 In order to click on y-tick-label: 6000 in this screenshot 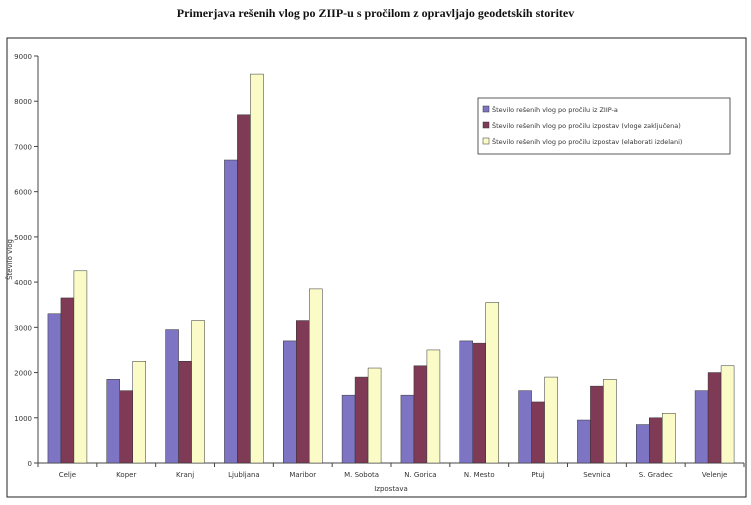, I will do `click(23, 193)`.